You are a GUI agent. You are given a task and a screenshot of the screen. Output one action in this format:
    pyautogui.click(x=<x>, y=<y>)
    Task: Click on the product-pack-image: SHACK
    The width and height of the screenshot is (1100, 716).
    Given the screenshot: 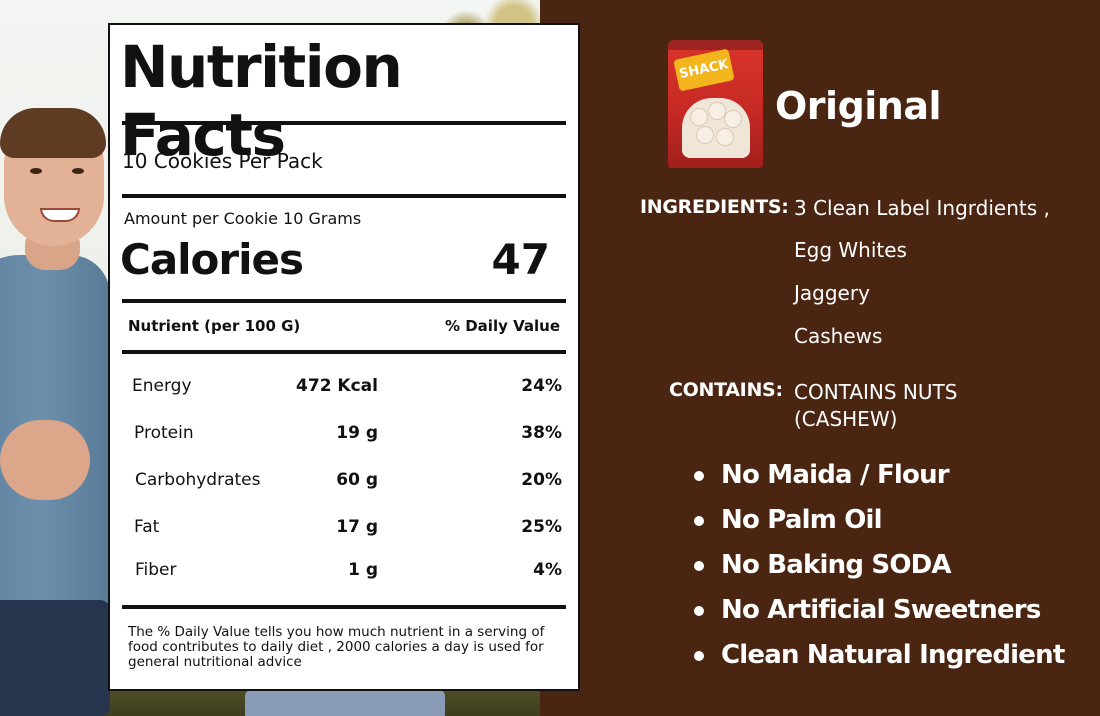 What is the action you would take?
    pyautogui.click(x=715, y=104)
    